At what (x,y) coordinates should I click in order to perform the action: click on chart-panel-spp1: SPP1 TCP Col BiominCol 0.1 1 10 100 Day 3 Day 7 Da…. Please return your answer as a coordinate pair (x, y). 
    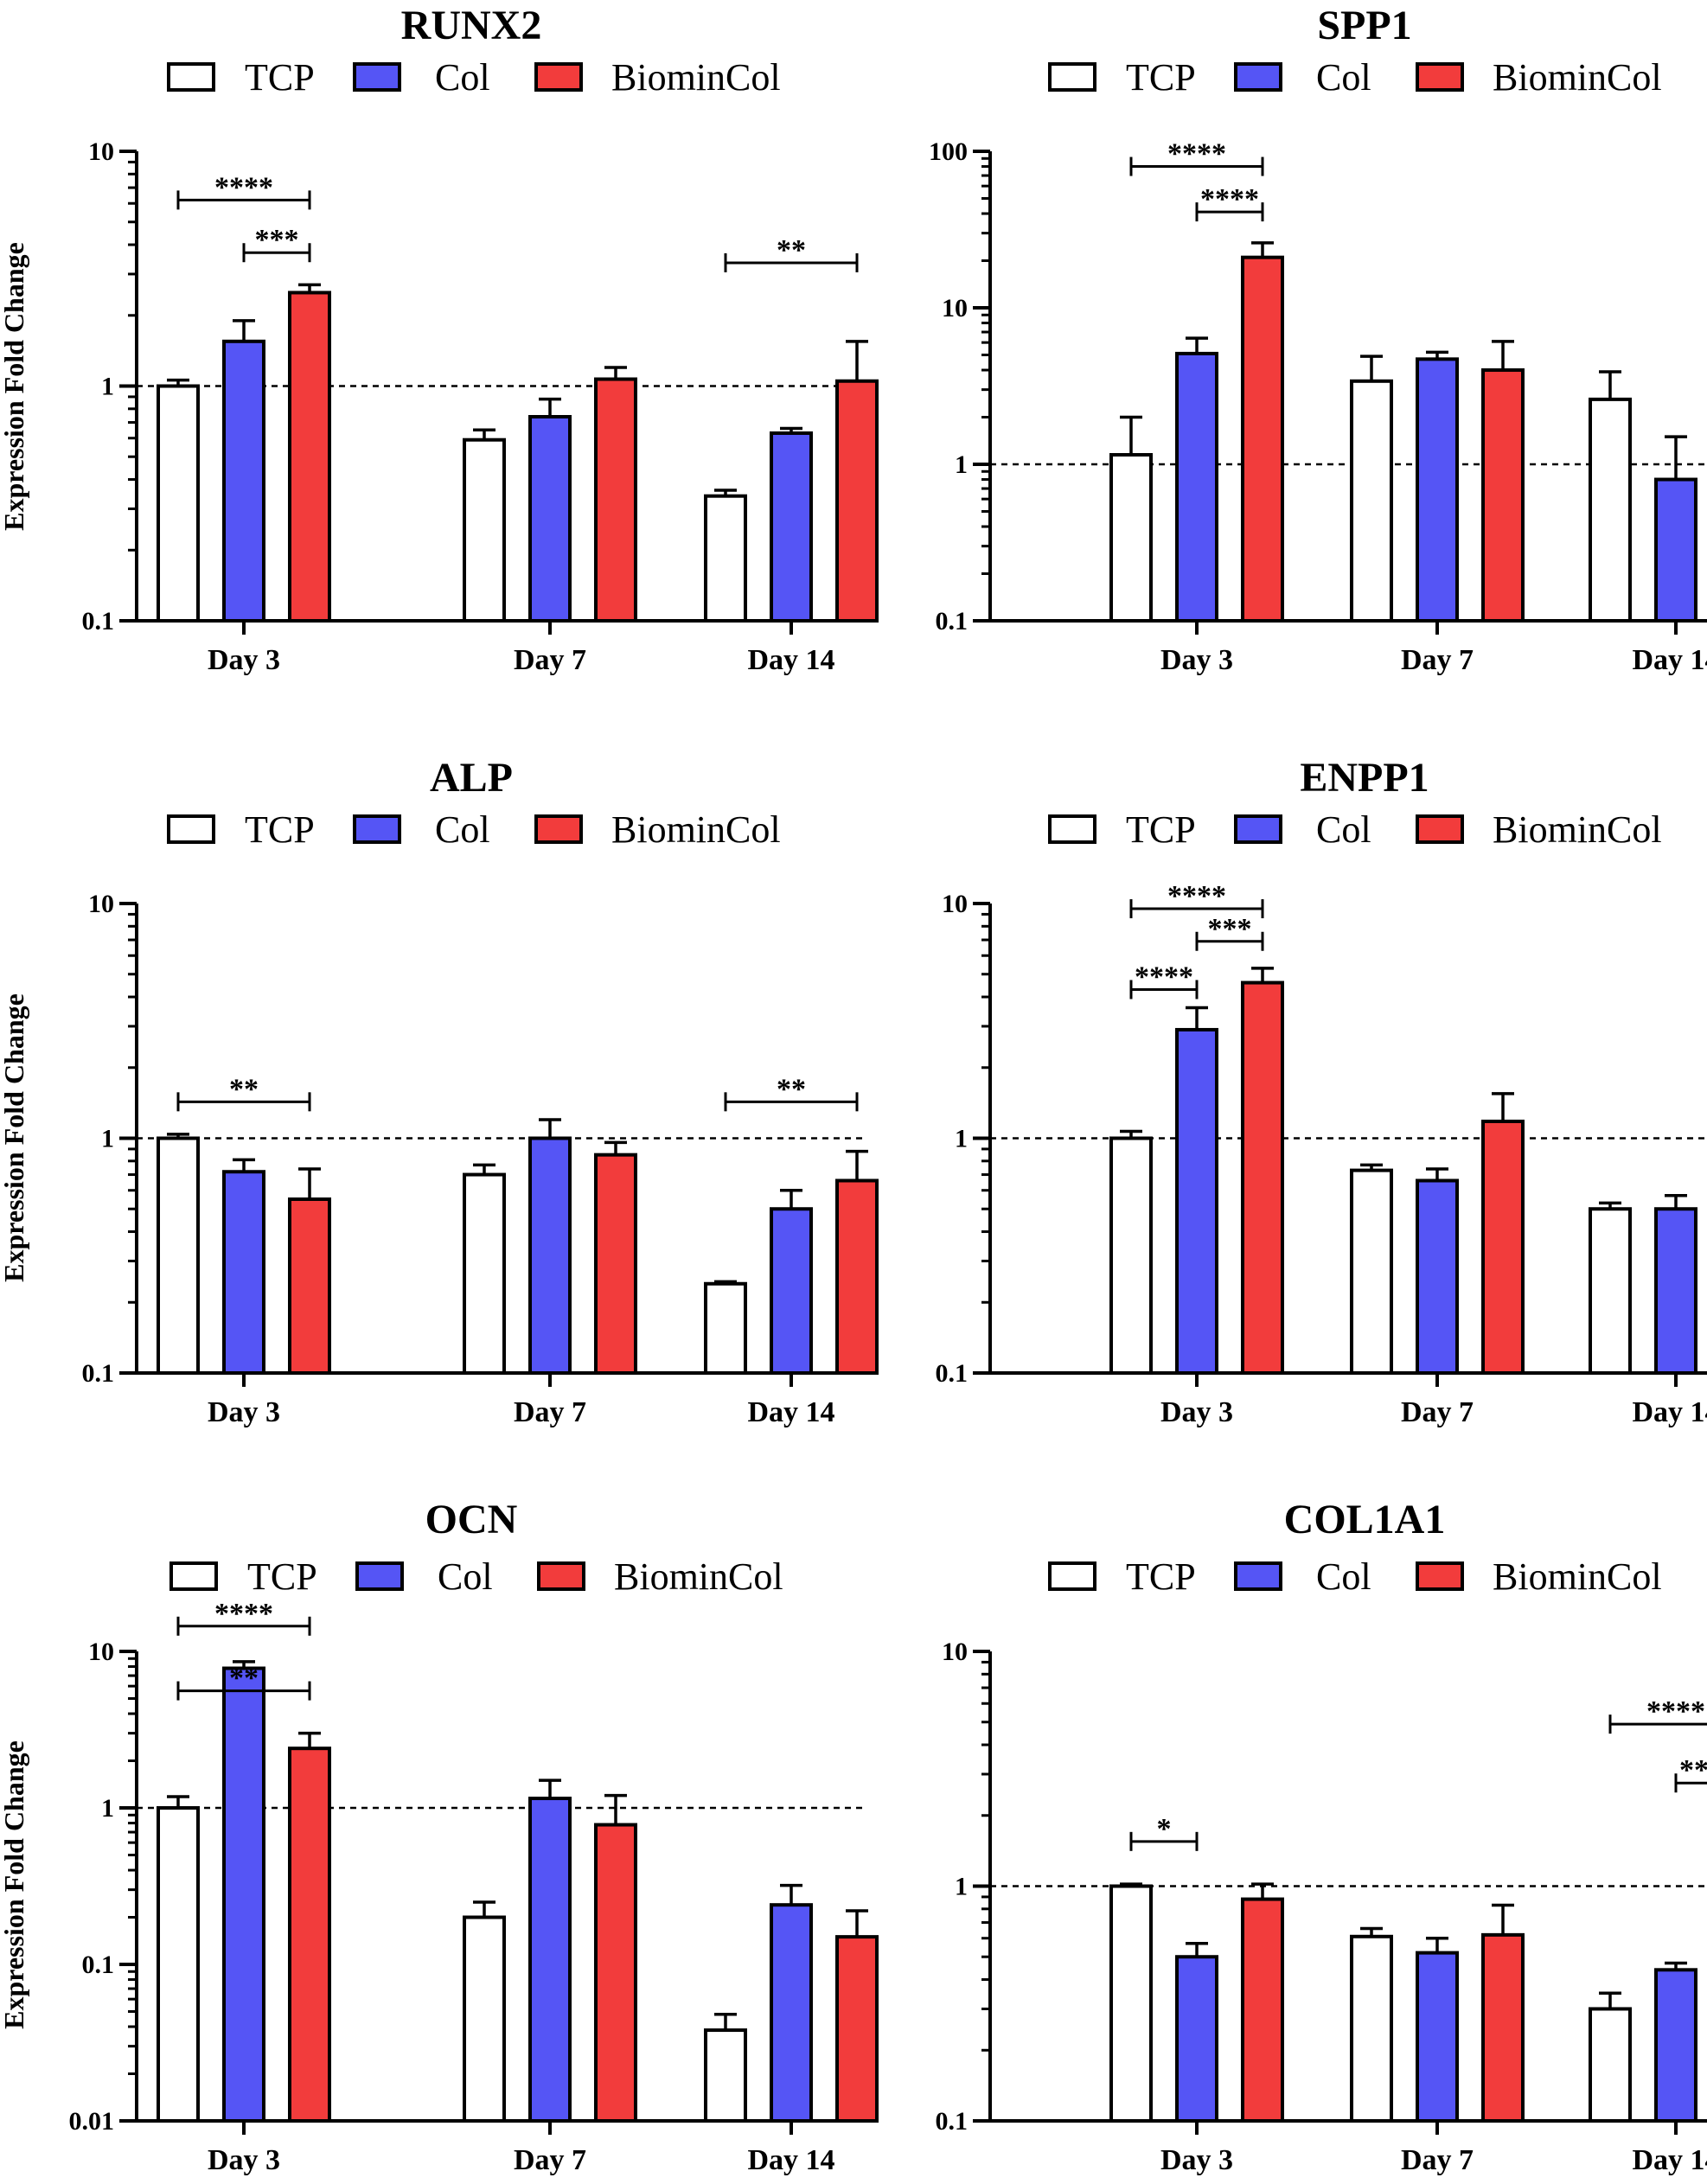
    Looking at the image, I should click on (1318, 340).